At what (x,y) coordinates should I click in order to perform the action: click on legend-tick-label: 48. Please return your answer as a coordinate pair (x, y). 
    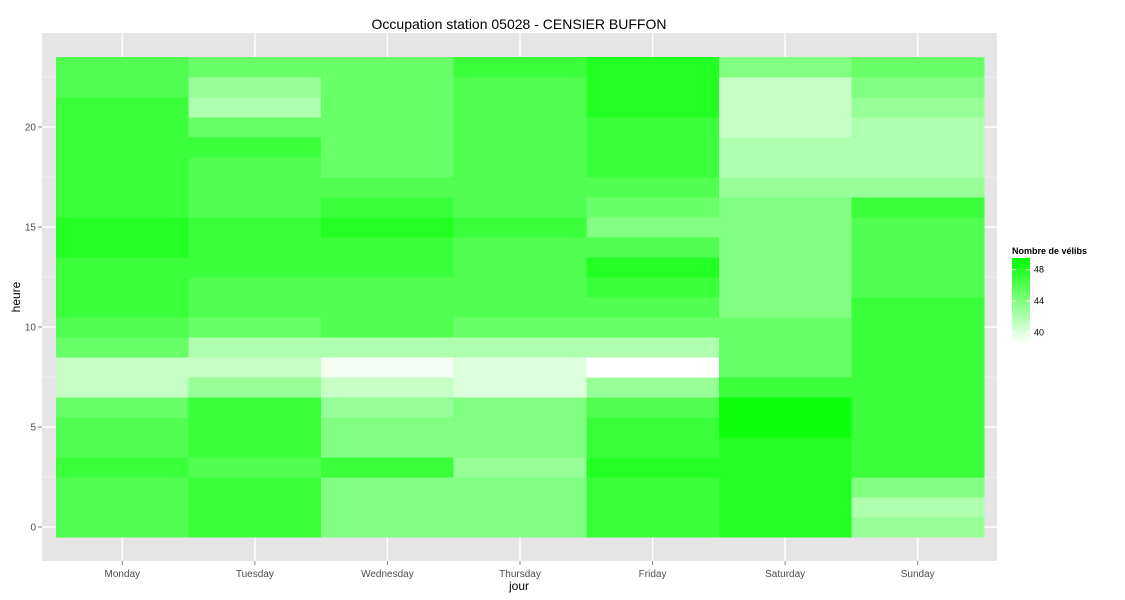
    Looking at the image, I should click on (1039, 270).